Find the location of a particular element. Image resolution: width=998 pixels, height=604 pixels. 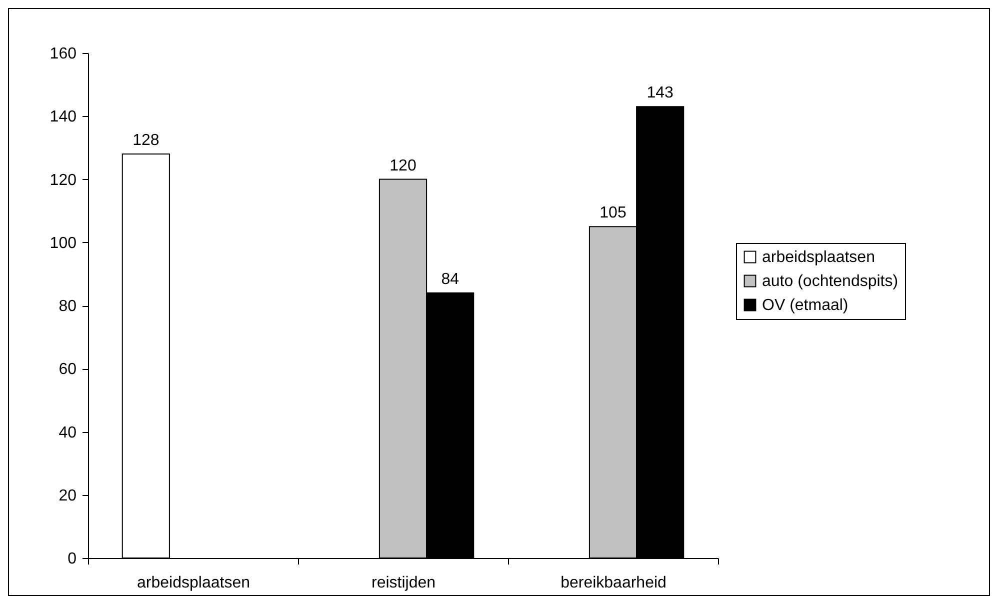

legend-label: auto (ochtendspits) is located at coordinates (830, 281).